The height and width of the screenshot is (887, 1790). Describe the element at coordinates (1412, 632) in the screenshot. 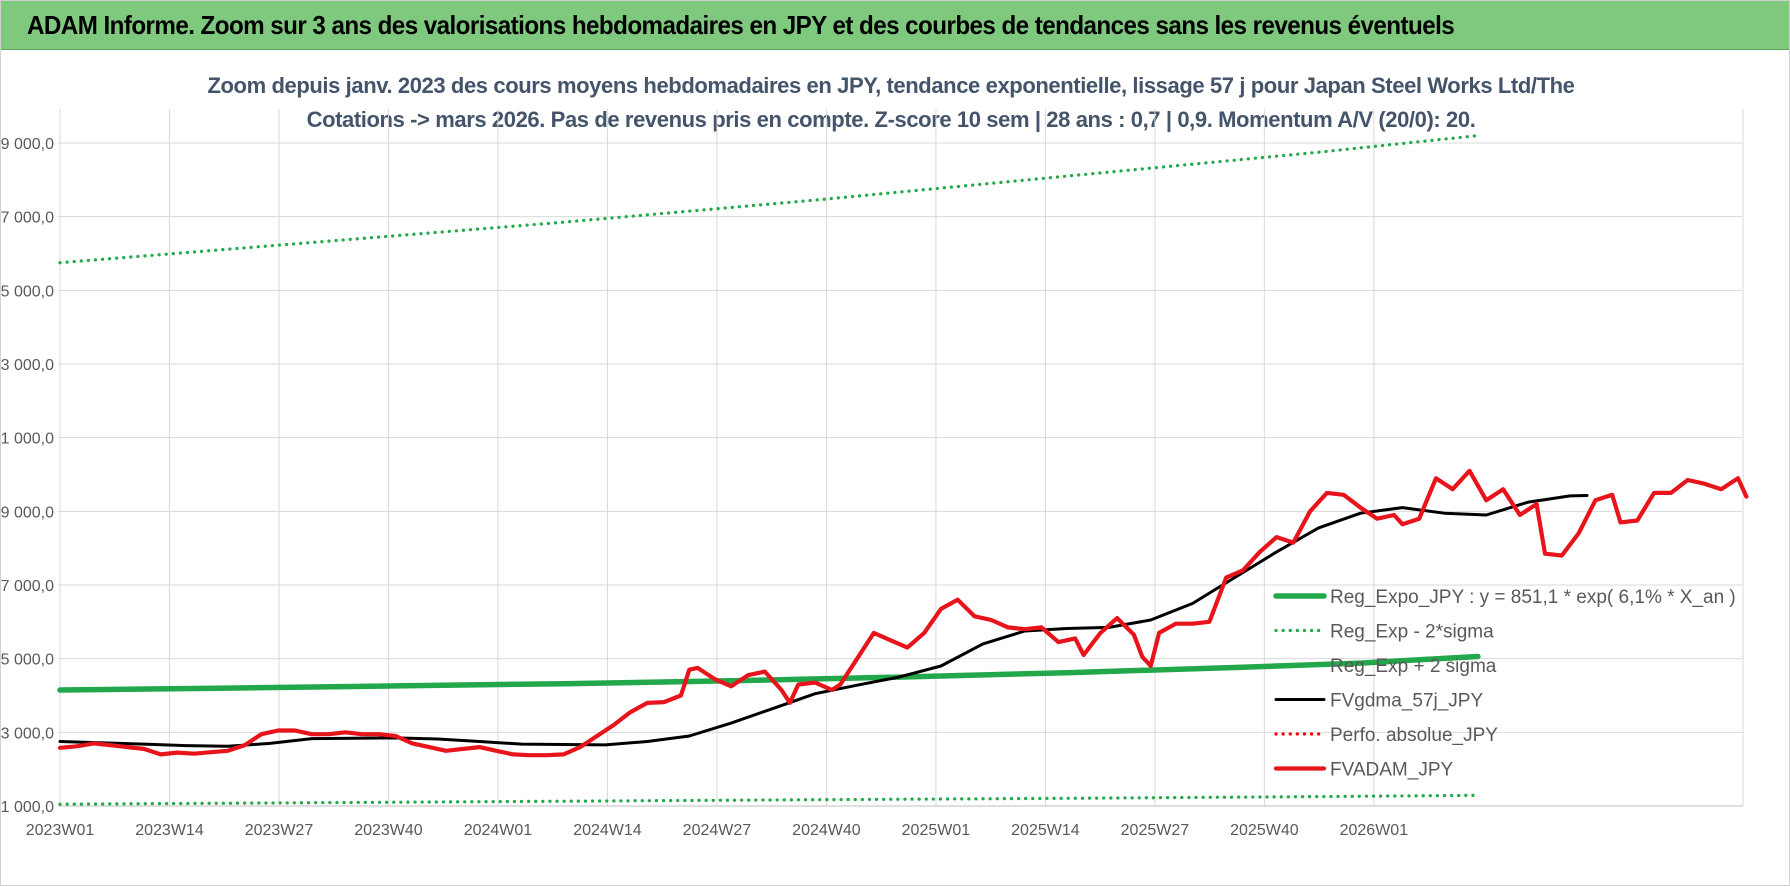

I see `legend-label-reg-exp-2-sigma: Reg_Exp - 2*sigma` at that location.